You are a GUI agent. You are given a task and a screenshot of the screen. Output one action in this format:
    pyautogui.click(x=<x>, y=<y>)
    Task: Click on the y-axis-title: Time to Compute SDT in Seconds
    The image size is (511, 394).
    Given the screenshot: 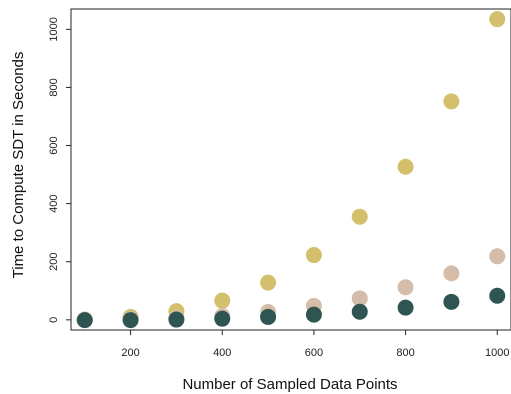 What is the action you would take?
    pyautogui.click(x=18, y=165)
    